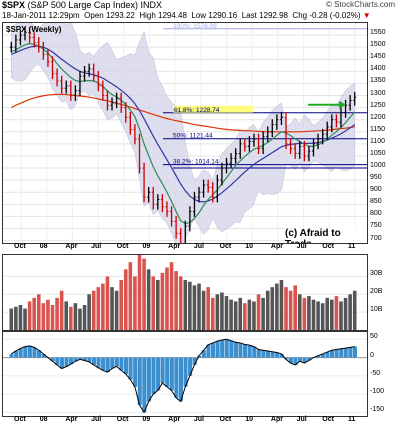 The width and height of the screenshot is (400, 428). I want to click on high-value: 1294.48, so click(172, 15).